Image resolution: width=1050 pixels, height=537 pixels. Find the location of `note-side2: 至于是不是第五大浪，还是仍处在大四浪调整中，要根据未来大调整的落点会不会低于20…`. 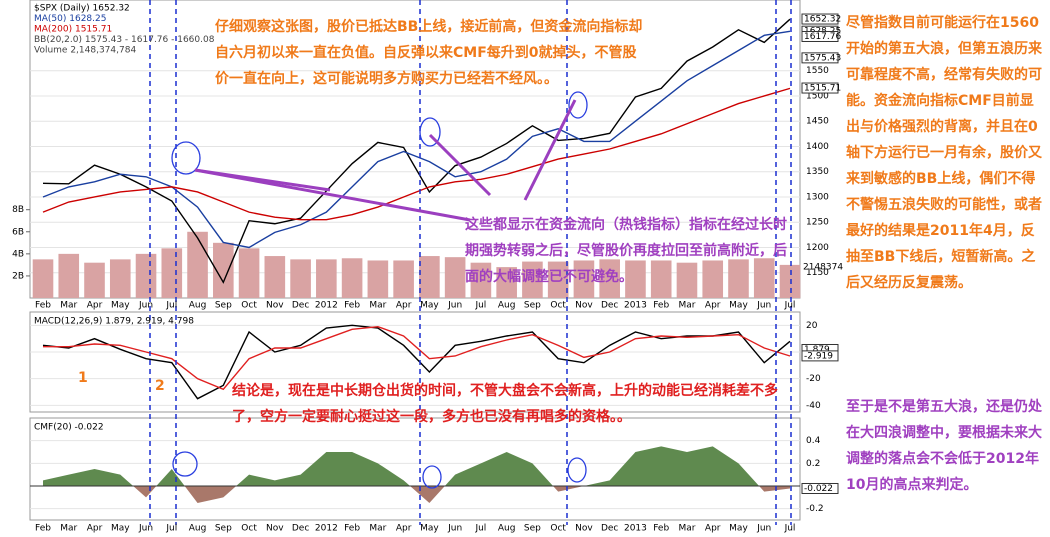

note-side2: 至于是不是第五大浪，还是仍处在大四浪调整中，要根据未来大调整的落点会不会低于20… is located at coordinates (944, 446).